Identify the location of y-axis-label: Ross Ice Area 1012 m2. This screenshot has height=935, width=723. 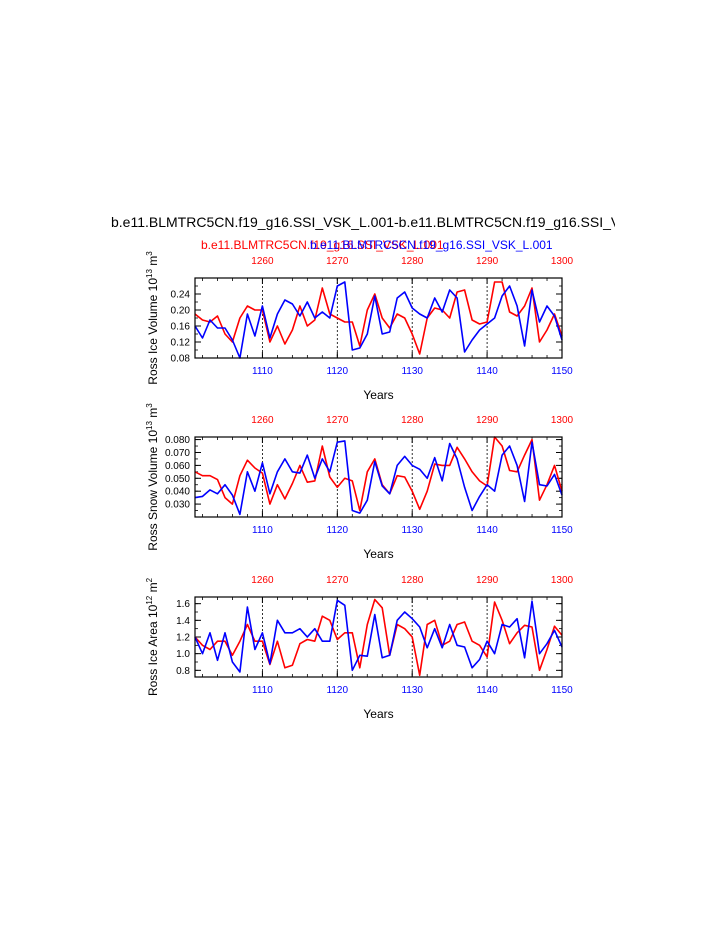
(152, 636).